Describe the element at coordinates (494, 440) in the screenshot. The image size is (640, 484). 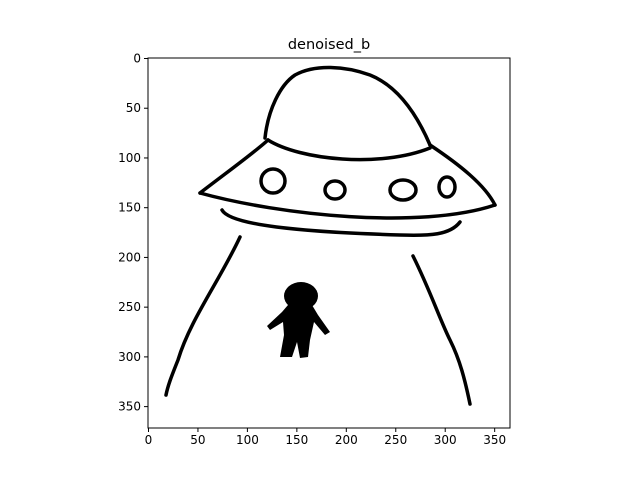
I see `x-tick-label: 350` at that location.